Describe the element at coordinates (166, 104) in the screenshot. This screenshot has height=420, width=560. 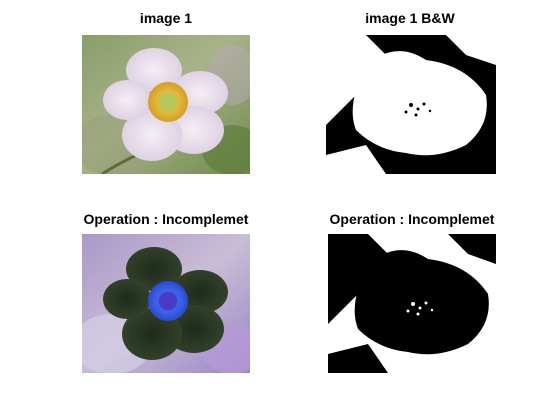
I see `image-1-color-photo` at that location.